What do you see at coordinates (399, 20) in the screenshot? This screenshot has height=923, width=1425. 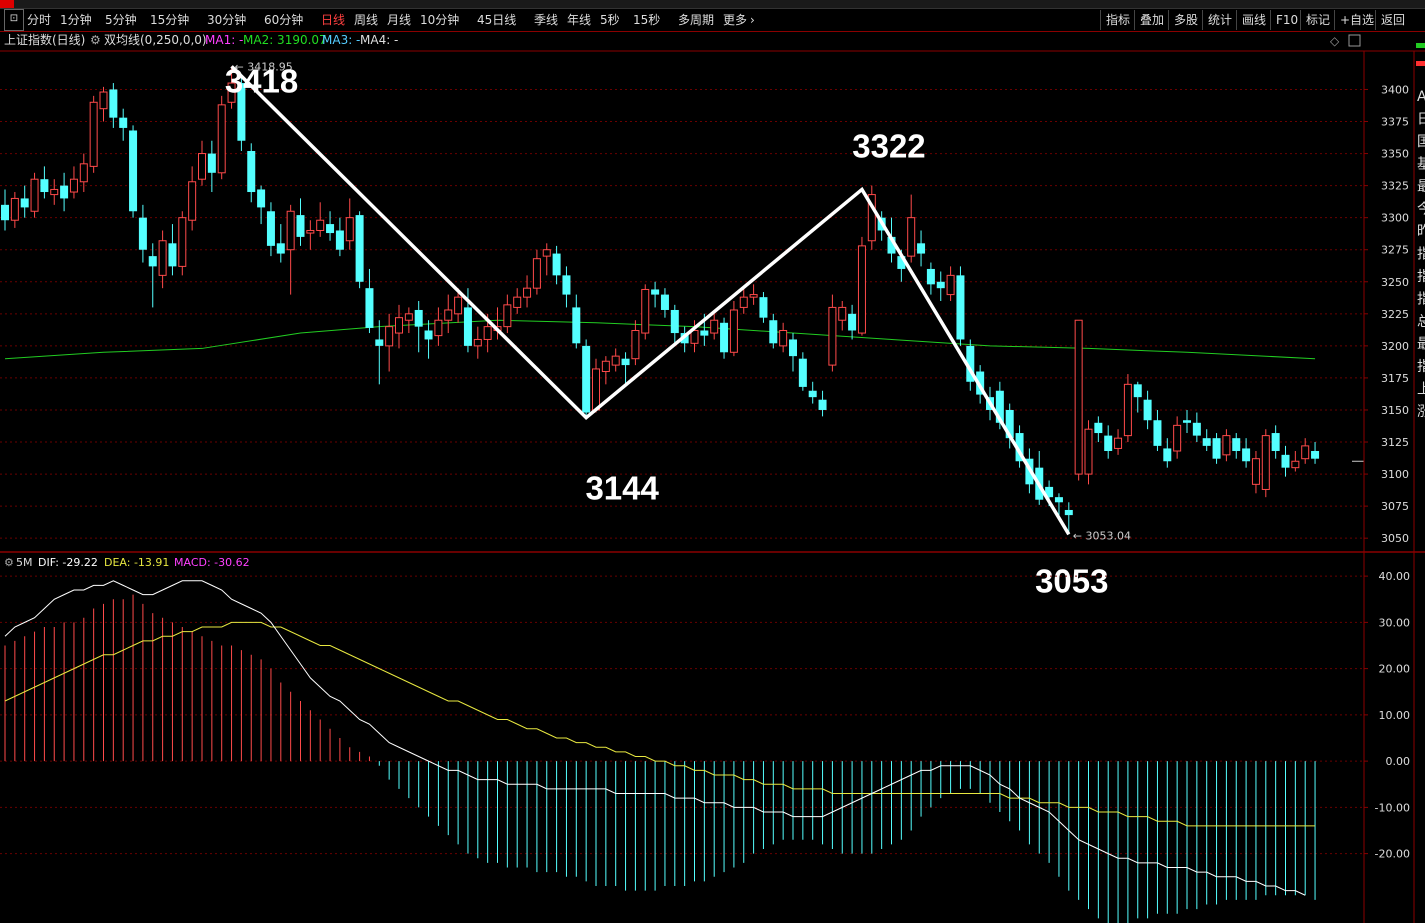 I see `period-tab: 月线` at bounding box center [399, 20].